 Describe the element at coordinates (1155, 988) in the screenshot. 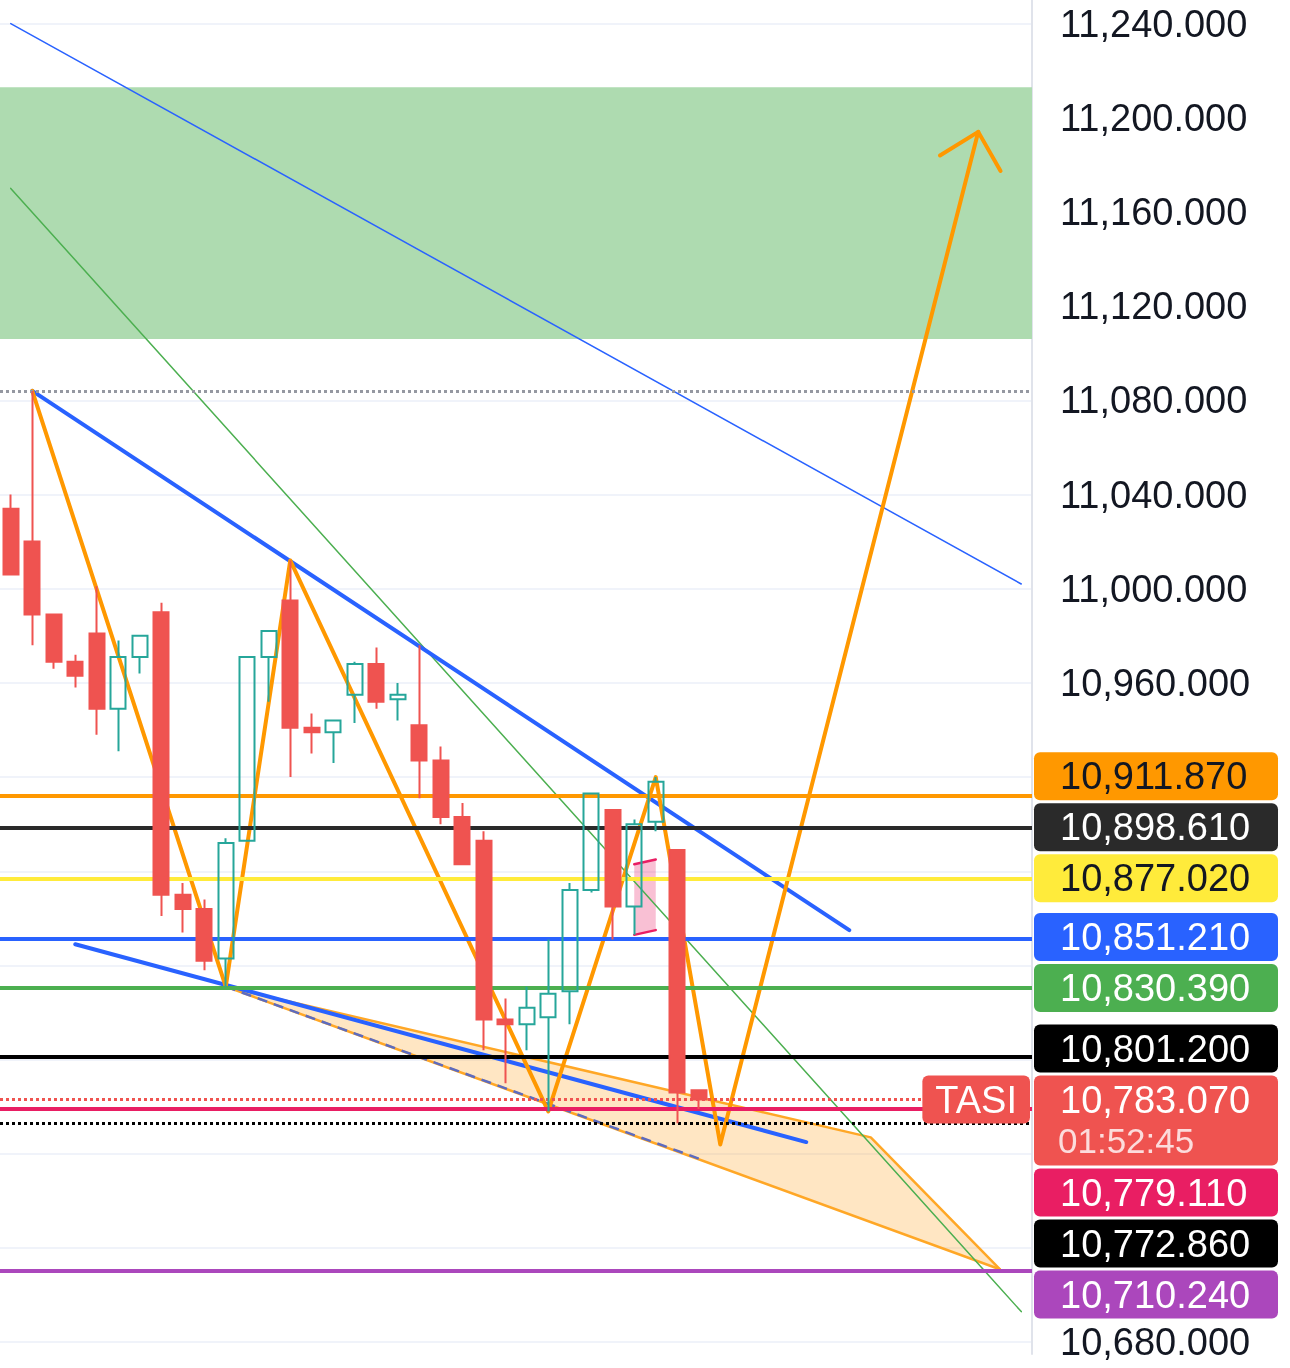

I see `ref-line-label: 10,830.390` at that location.